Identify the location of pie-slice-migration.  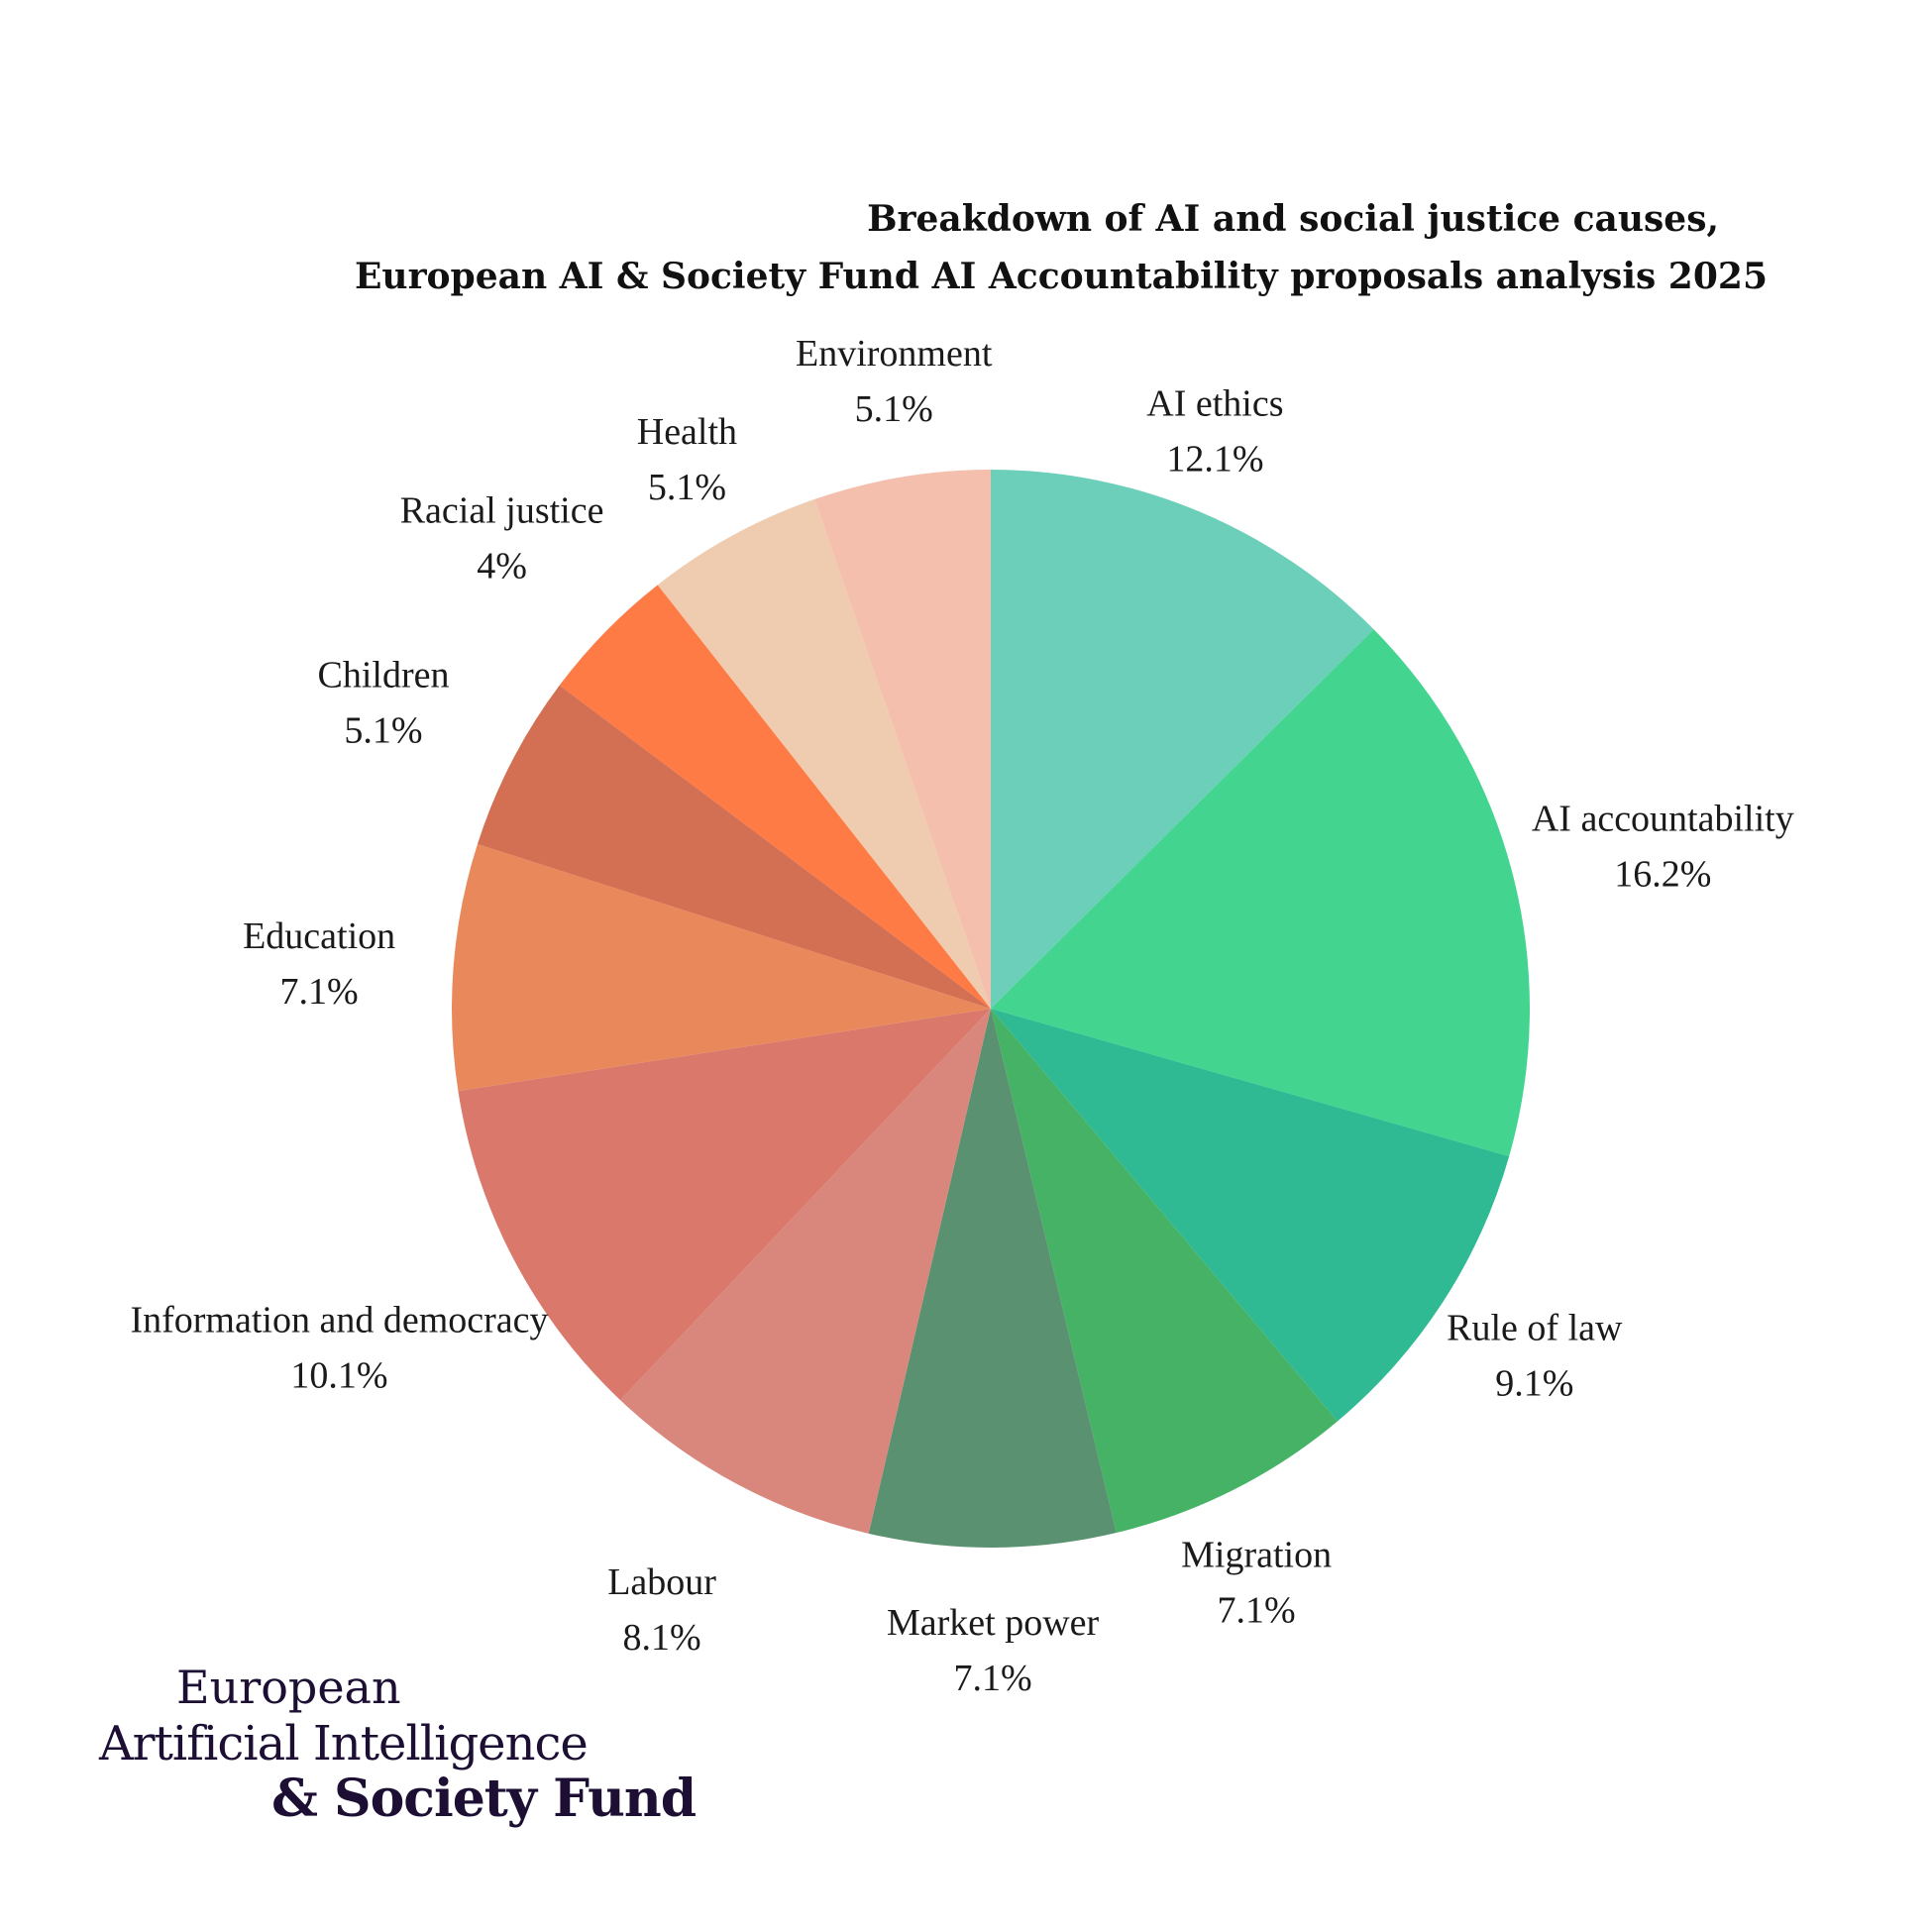
(1164, 1272).